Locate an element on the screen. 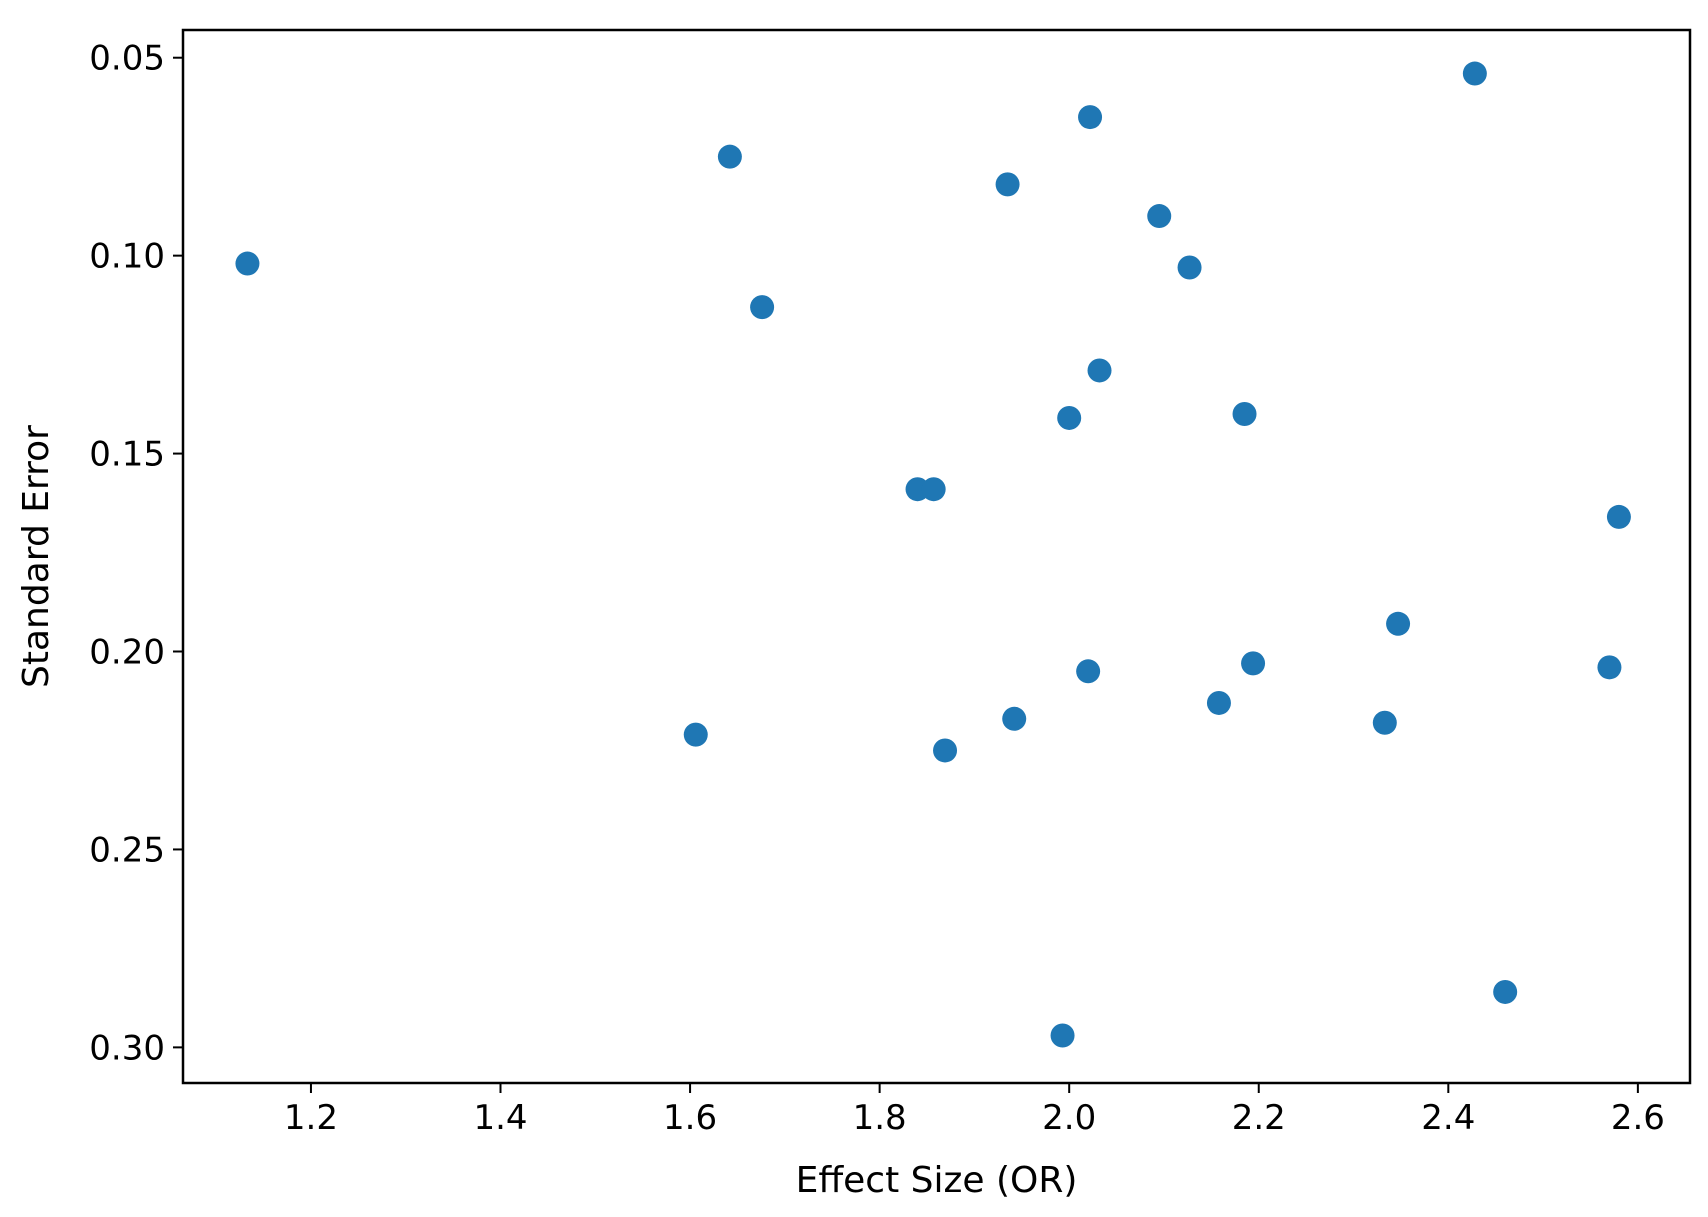  y-tick-label: 0.20 is located at coordinates (127, 653).